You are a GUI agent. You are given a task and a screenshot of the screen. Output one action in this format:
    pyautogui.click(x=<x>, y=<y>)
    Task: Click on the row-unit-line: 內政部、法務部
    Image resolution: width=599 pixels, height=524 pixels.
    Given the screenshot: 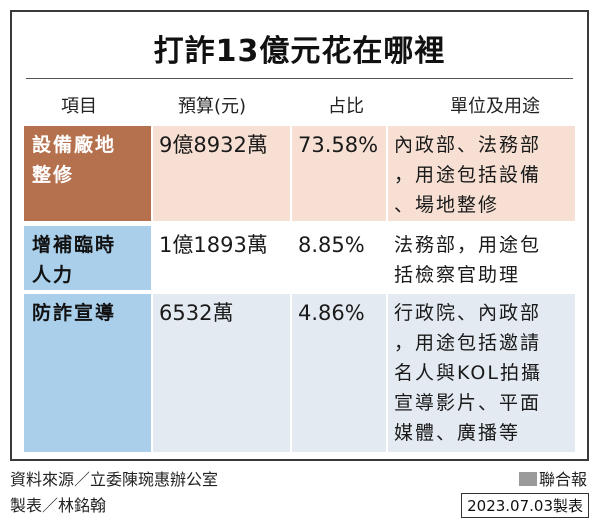 What is the action you would take?
    pyautogui.click(x=468, y=145)
    